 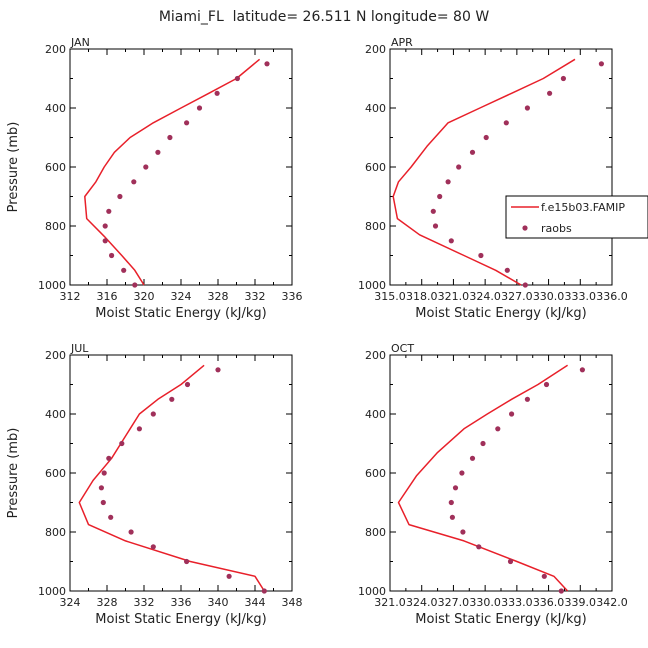 I want to click on panel-label: OCT, so click(x=402, y=348).